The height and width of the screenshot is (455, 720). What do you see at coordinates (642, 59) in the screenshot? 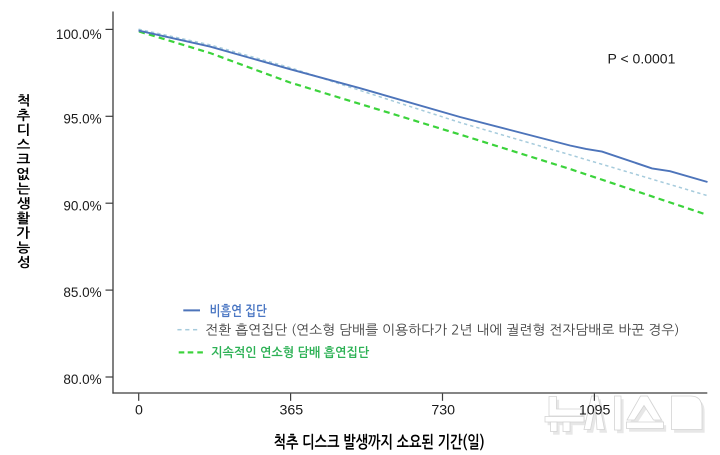
I see `svg-text: P < 0.0001` at bounding box center [642, 59].